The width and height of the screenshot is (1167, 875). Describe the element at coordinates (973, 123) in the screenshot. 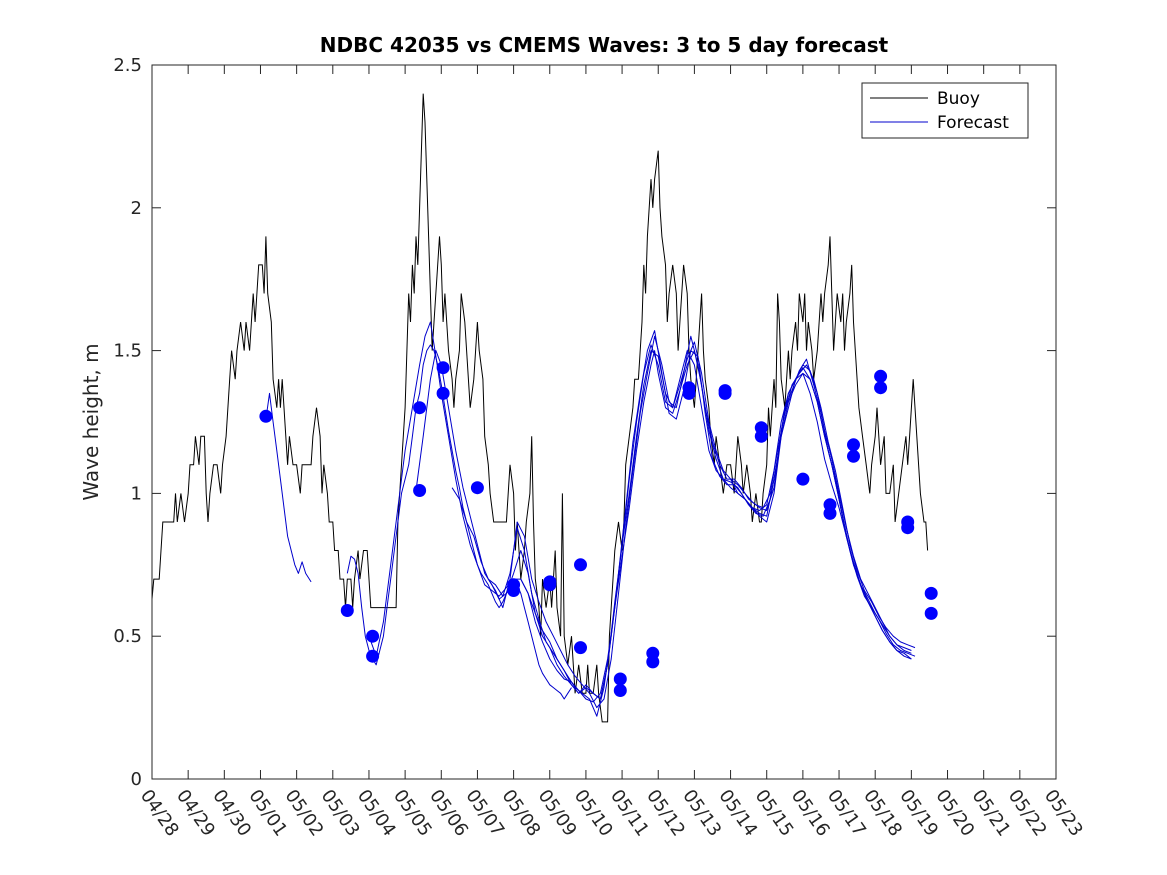

I see `legend-forecast-label: Forecast` at that location.